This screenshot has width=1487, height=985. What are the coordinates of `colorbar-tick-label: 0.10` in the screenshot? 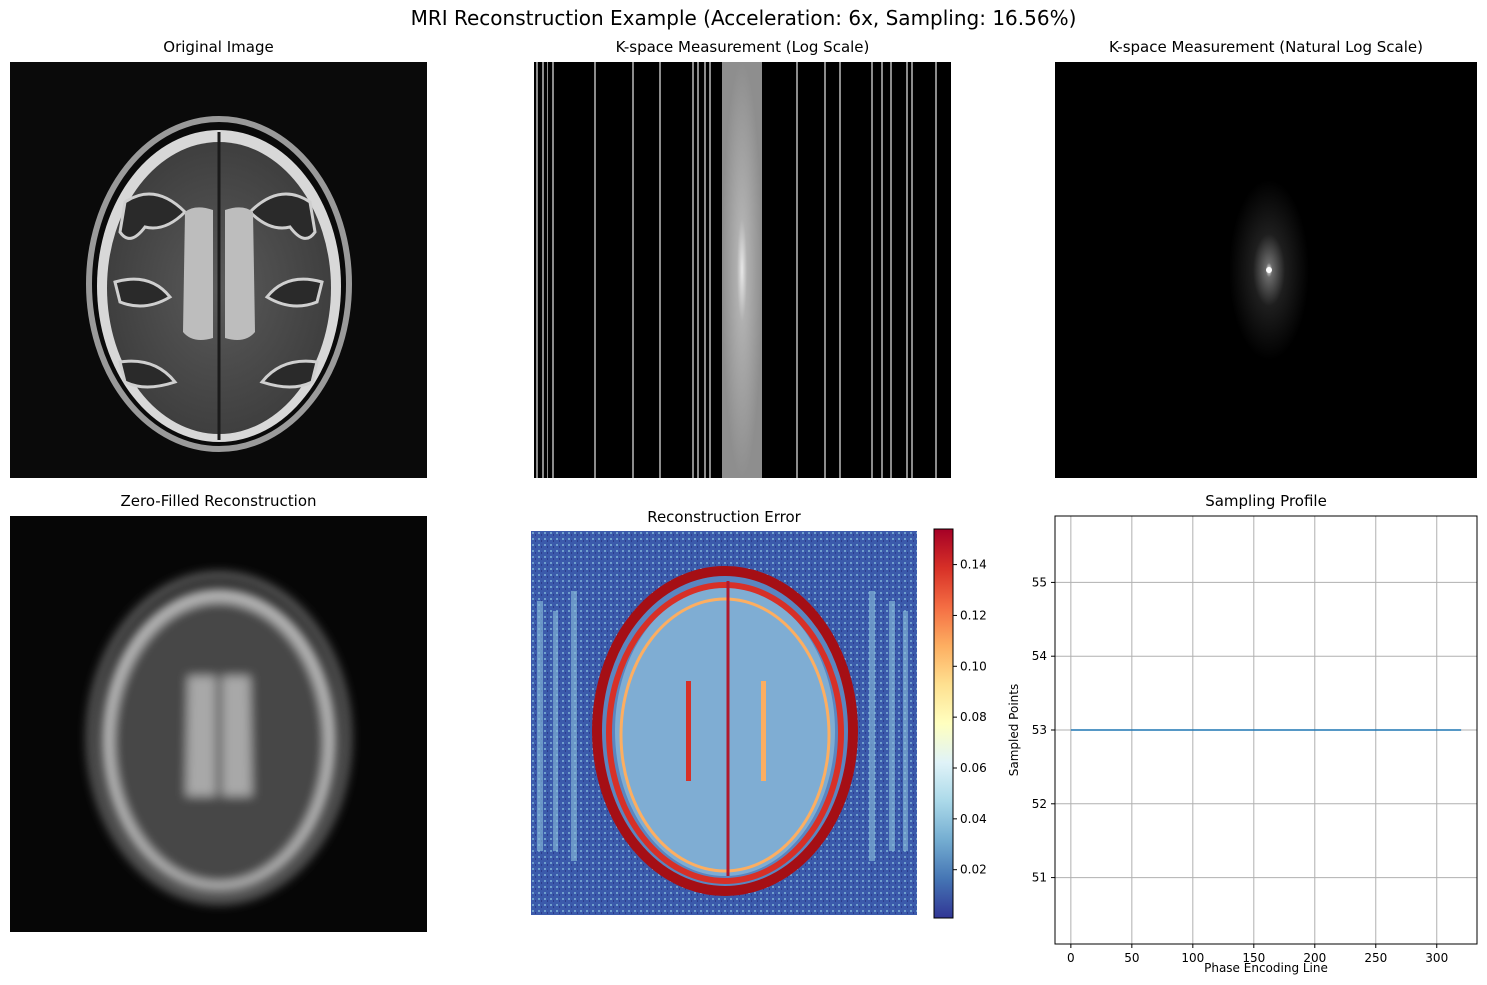 It's located at (973, 666).